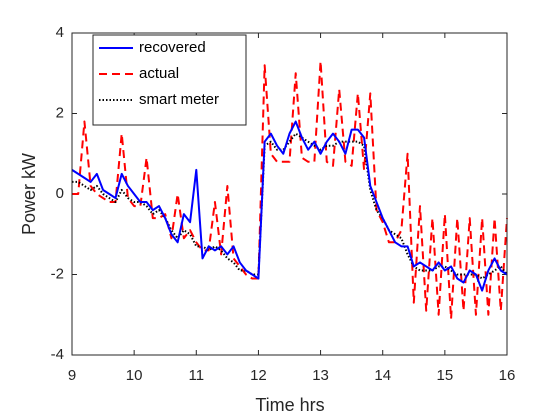 Image resolution: width=560 pixels, height=420 pixels. I want to click on x-tick-label: 15, so click(445, 375).